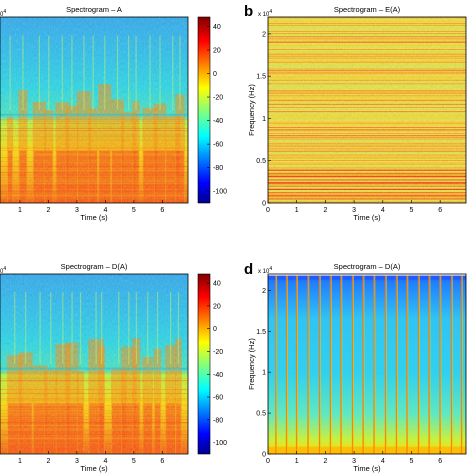  I want to click on bottom-band, so click(367, 450).